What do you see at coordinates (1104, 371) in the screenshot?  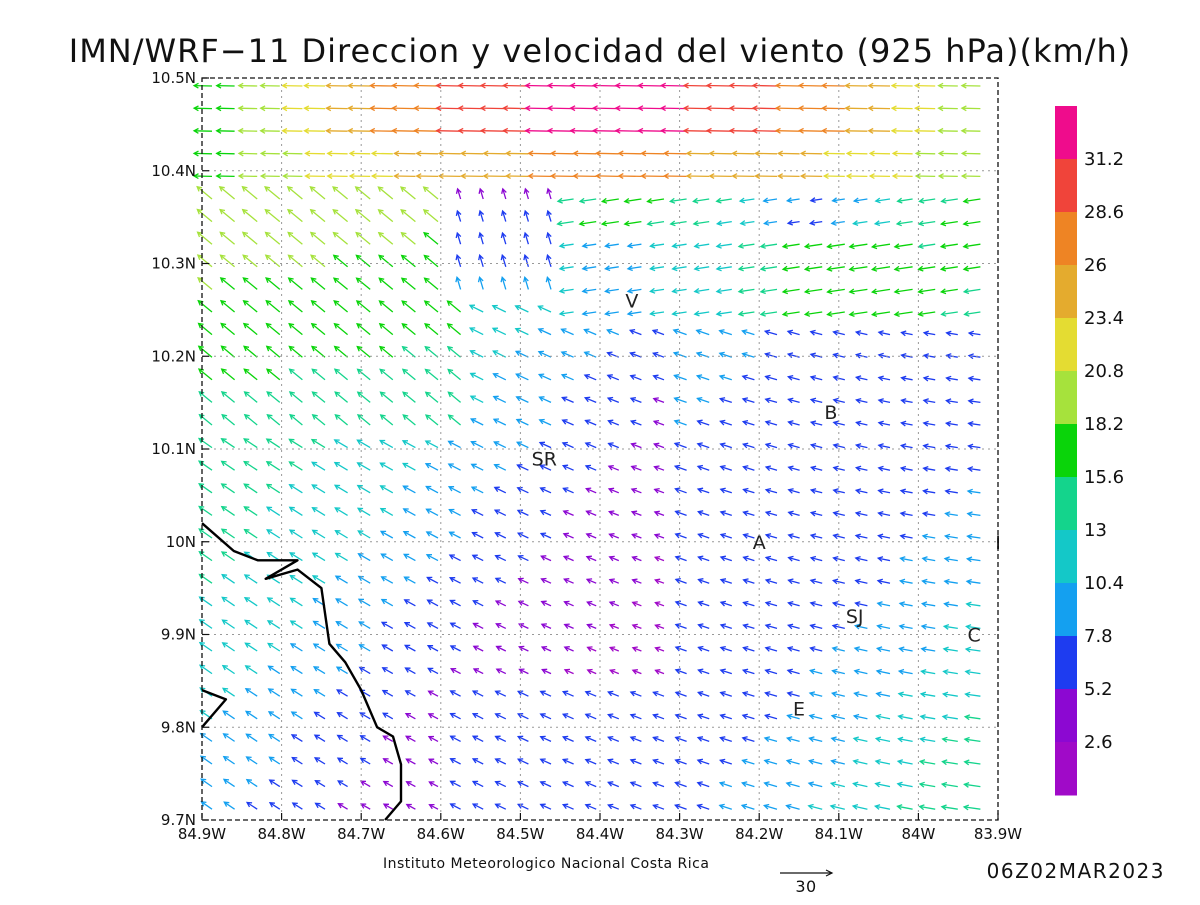 I see `colorbar-label: 20.8` at bounding box center [1104, 371].